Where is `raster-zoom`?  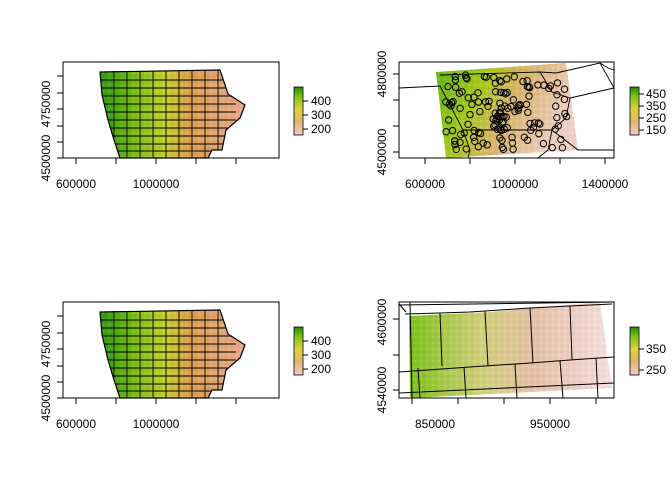 raster-zoom is located at coordinates (510, 350).